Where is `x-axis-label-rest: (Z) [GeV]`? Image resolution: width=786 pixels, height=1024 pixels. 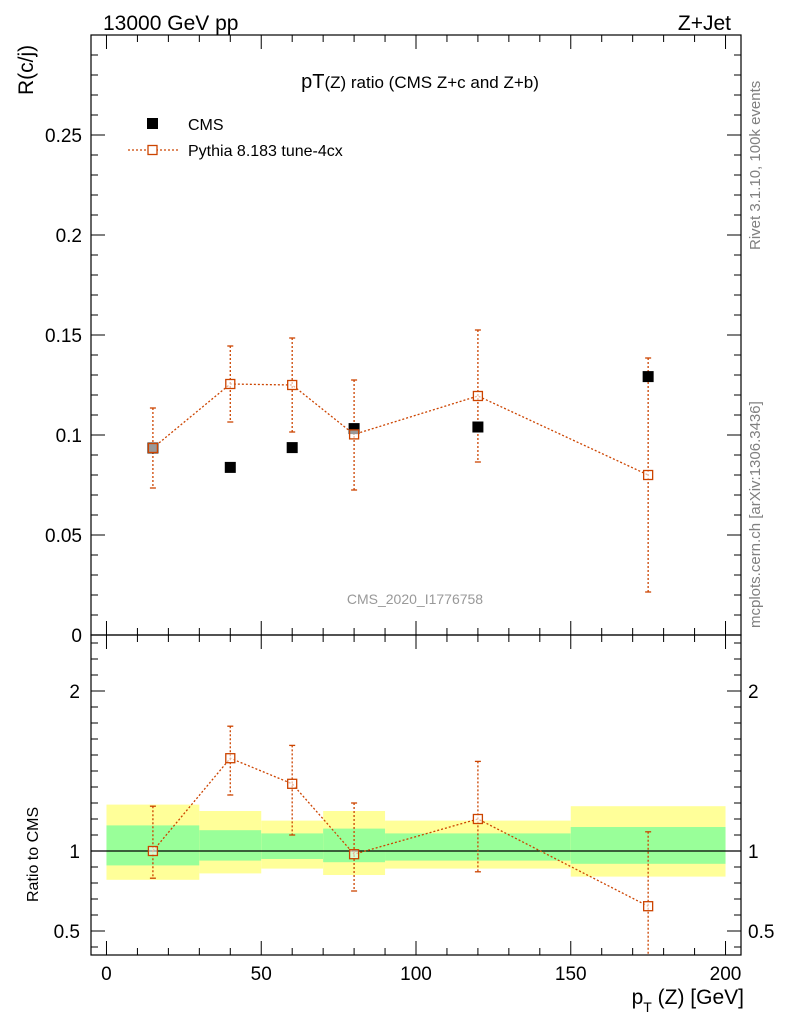
x-axis-label-rest: (Z) [GeV] is located at coordinates (698, 997).